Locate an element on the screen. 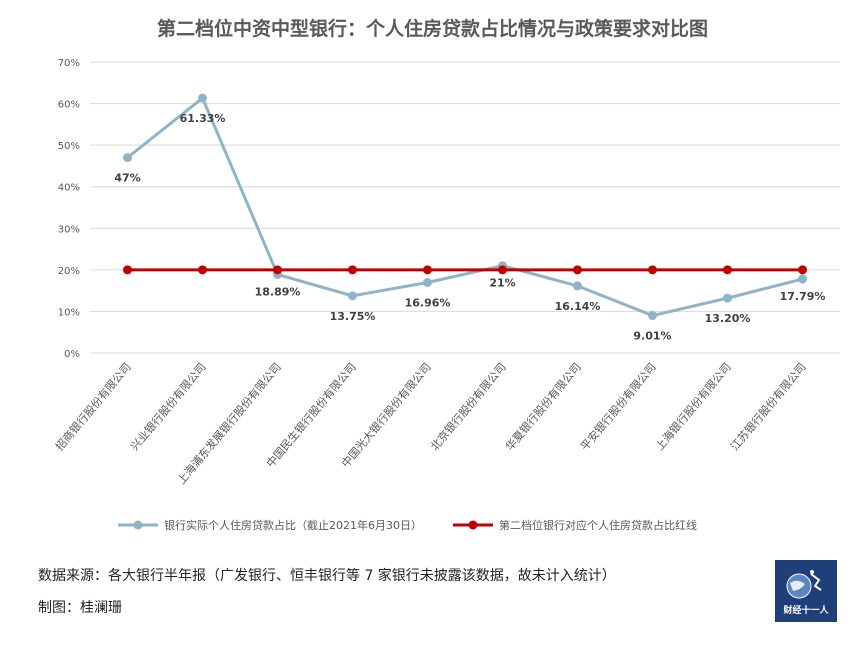  legend-label-actual: 银行实际个人住房贷款占比（截止2021年6月30日） is located at coordinates (293, 525).